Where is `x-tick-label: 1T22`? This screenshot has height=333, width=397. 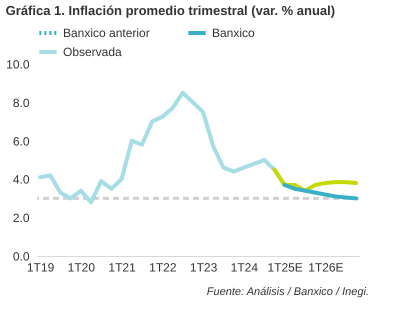 x-tick-label: 1T22 is located at coordinates (163, 267).